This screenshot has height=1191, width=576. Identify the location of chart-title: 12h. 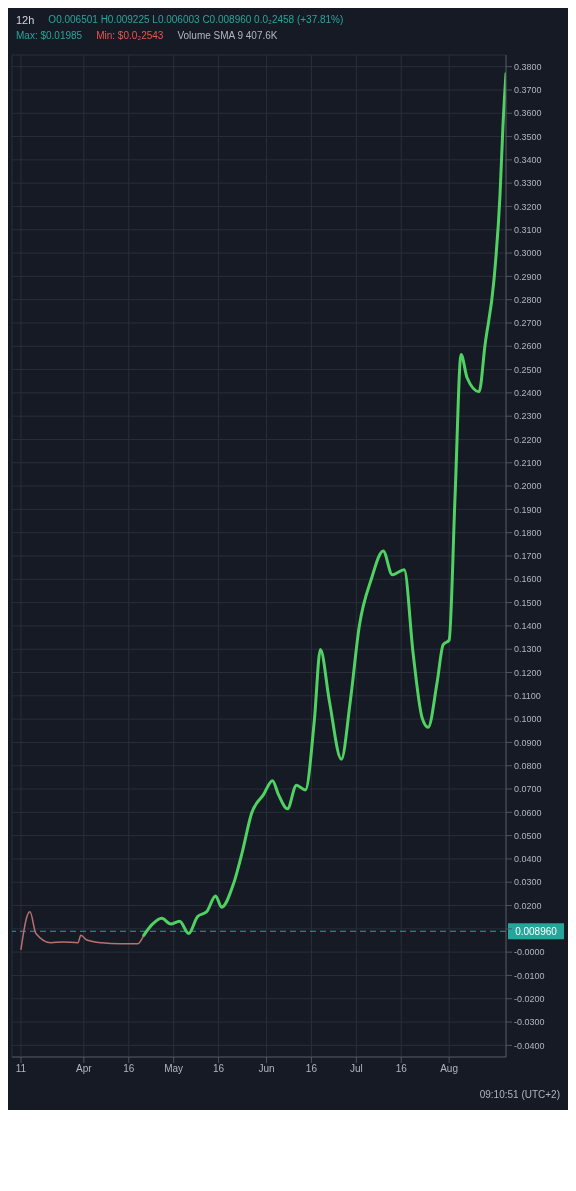
(25, 20).